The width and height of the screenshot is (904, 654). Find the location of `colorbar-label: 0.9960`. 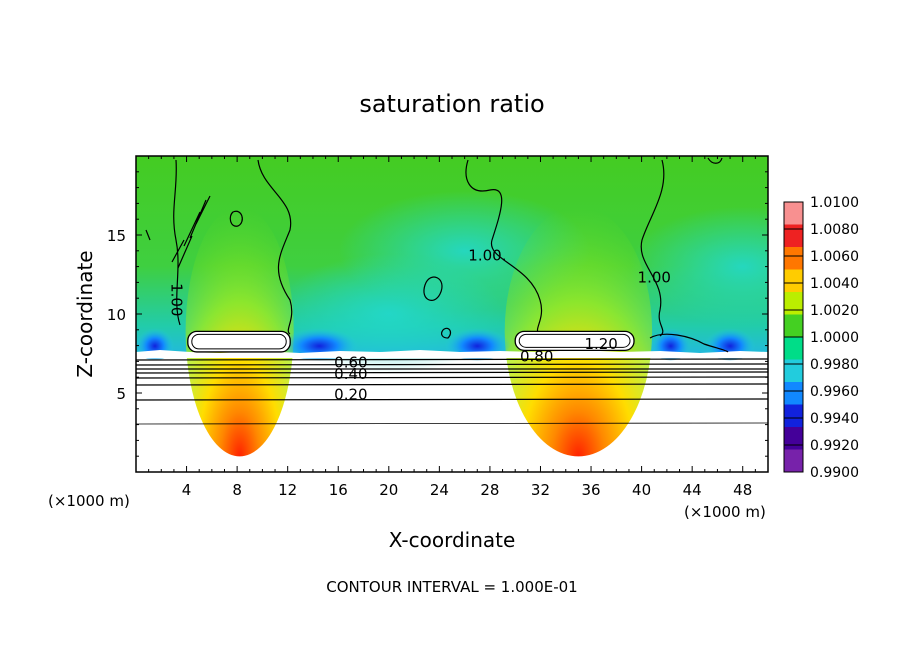

colorbar-label: 0.9960 is located at coordinates (834, 392).